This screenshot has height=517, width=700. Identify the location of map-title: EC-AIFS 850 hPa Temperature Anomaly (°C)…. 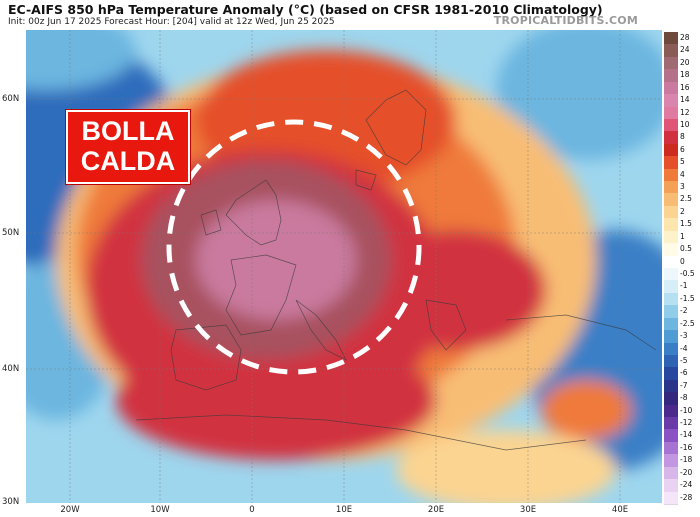
(305, 9).